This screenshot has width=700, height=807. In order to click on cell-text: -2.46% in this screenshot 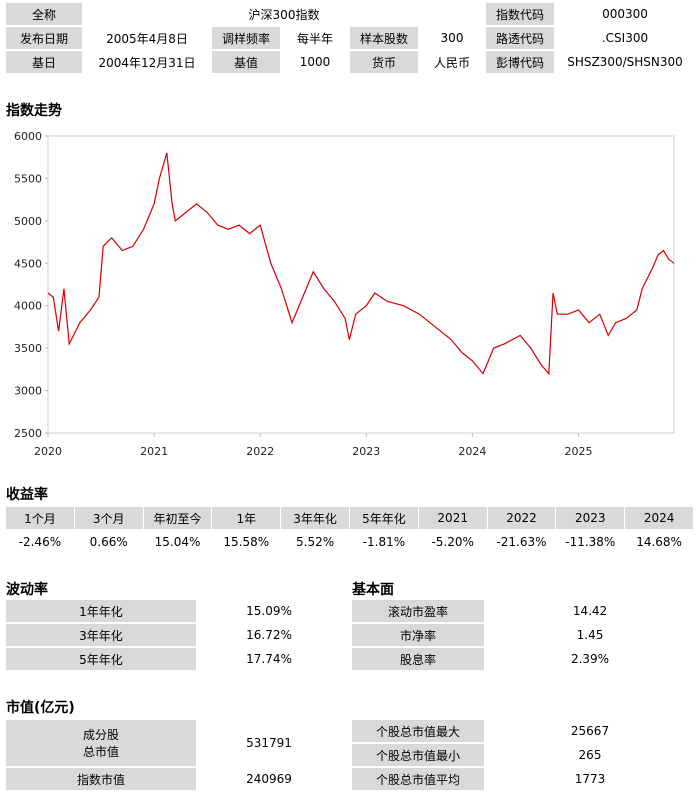, I will do `click(40, 542)`.